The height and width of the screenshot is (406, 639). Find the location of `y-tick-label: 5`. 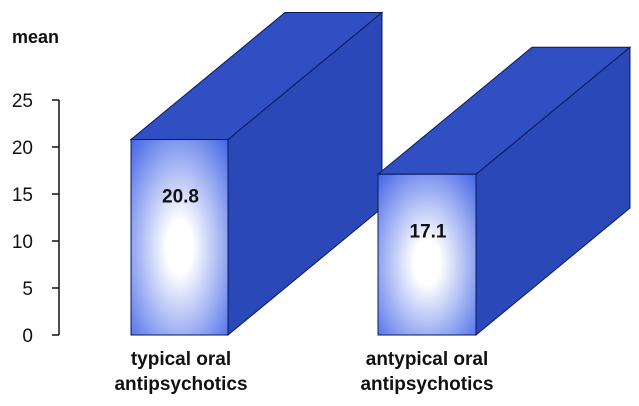

y-tick-label: 5 is located at coordinates (27, 289).